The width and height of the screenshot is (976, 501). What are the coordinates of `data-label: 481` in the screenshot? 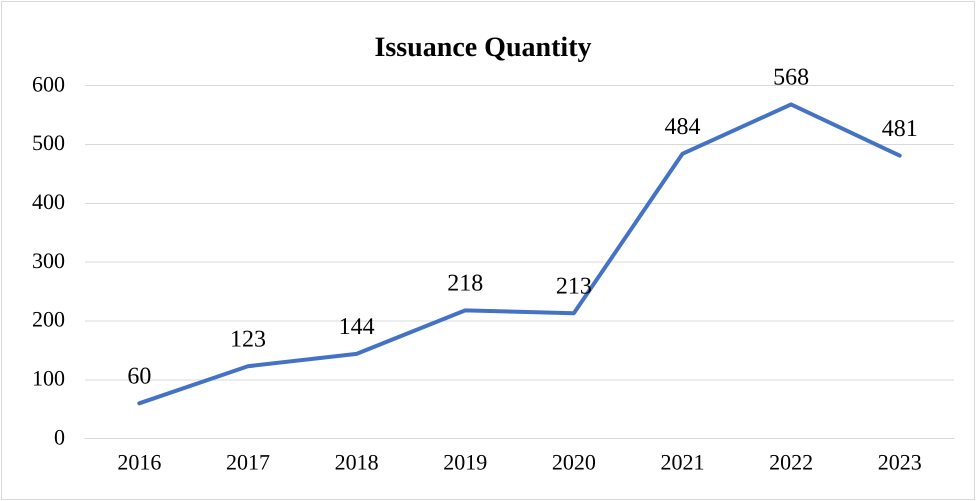 It's located at (900, 129).